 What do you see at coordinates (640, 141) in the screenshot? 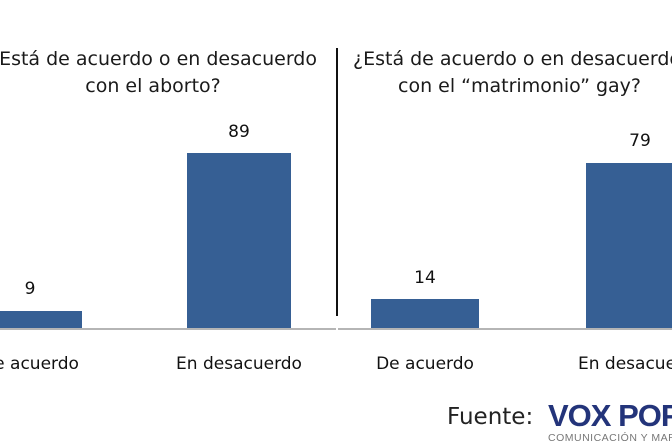
I see `bar-value: 79` at bounding box center [640, 141].